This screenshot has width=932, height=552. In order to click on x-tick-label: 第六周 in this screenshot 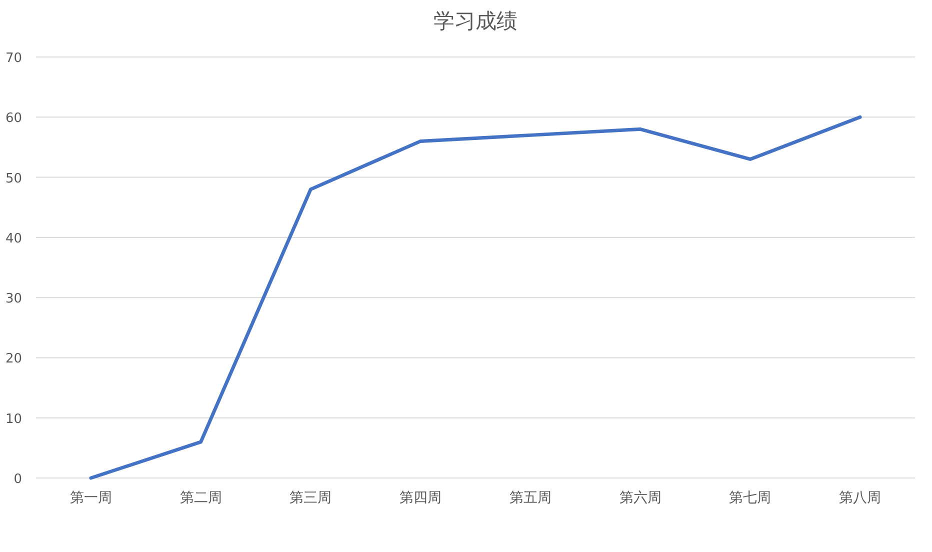, I will do `click(640, 498)`.